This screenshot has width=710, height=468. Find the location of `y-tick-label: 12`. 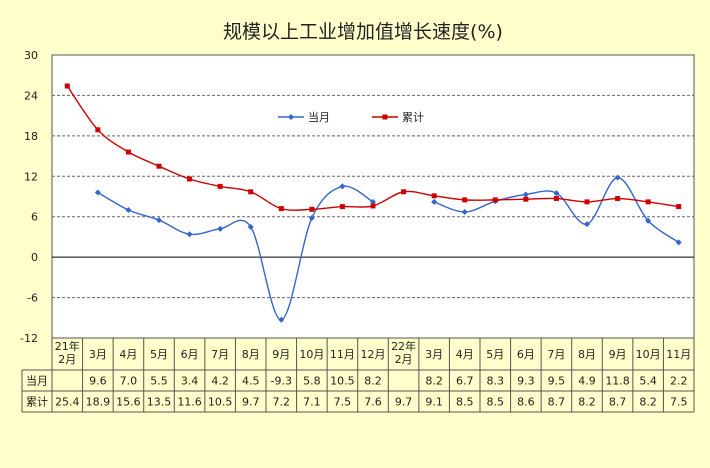

y-tick-label: 12 is located at coordinates (31, 176).